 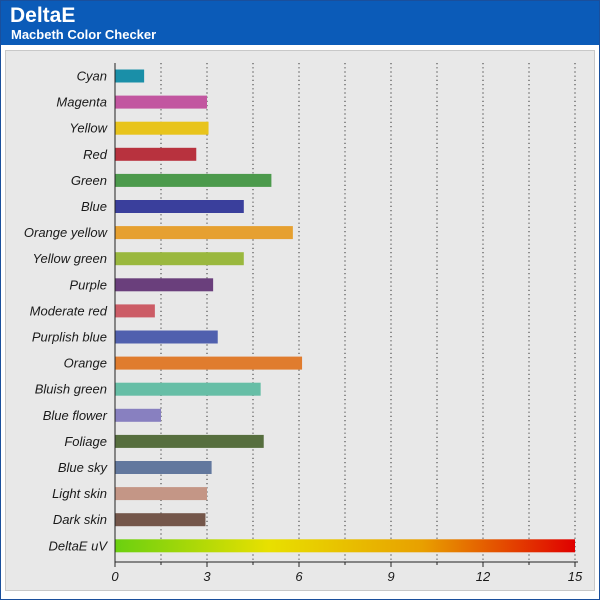 What do you see at coordinates (75, 415) in the screenshot?
I see `category-label: Blue flower` at bounding box center [75, 415].